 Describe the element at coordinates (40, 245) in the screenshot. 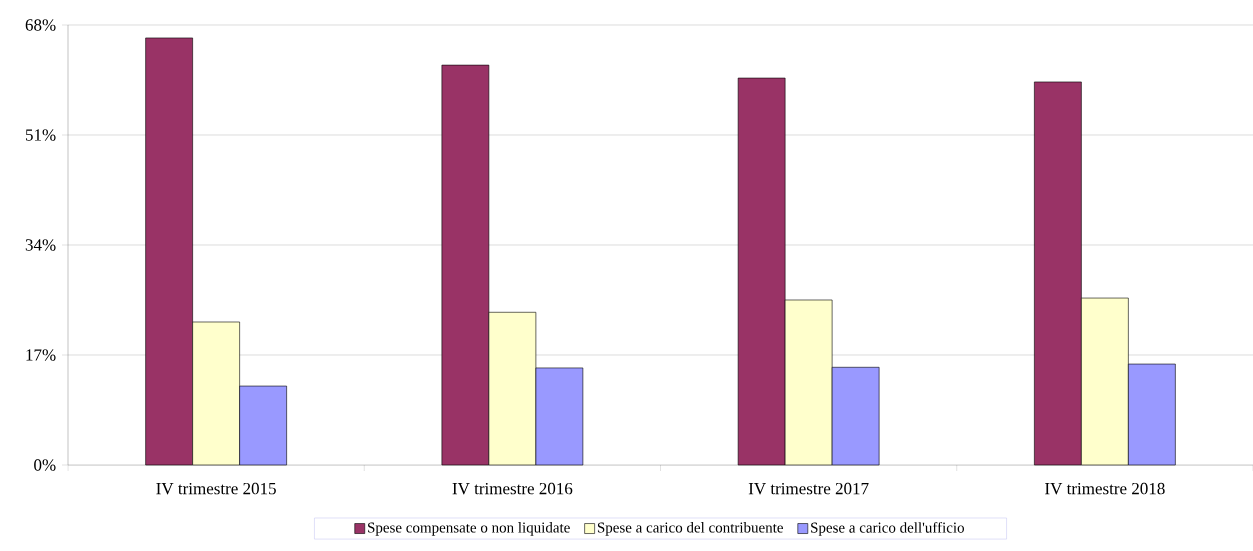

I see `y-tick-label: 34%` at that location.